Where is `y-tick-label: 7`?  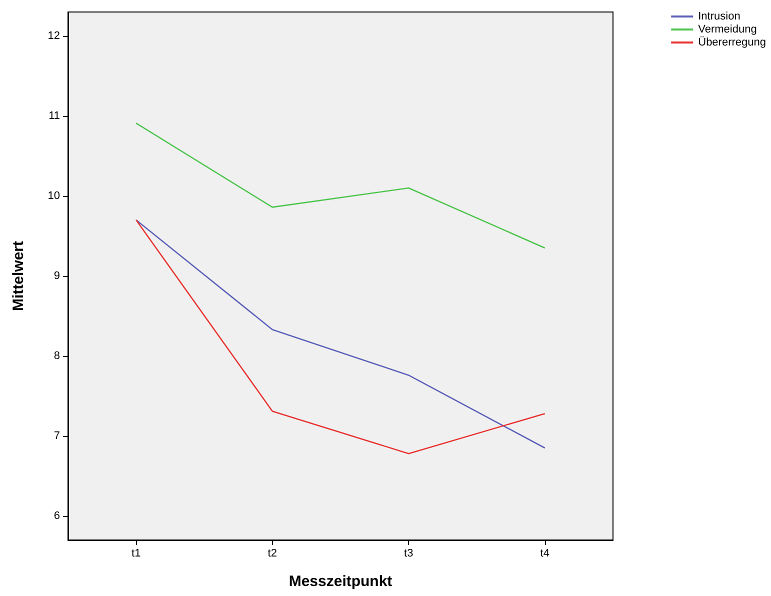
y-tick-label: 7 is located at coordinates (57, 436).